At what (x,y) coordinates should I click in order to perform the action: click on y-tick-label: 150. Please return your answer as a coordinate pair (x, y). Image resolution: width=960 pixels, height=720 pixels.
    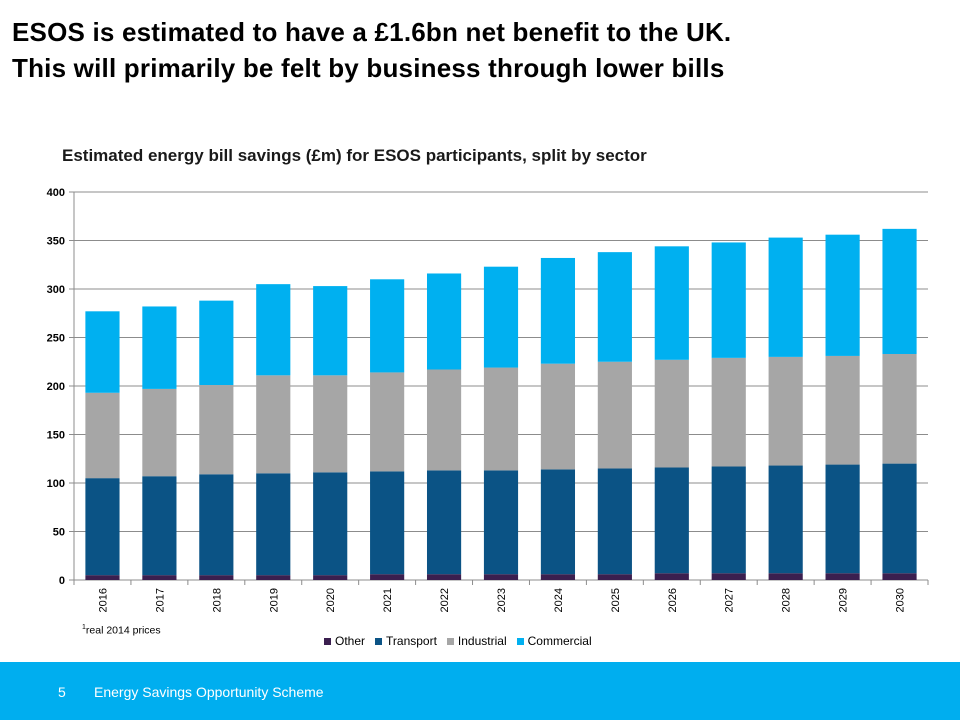
    Looking at the image, I should click on (56, 436).